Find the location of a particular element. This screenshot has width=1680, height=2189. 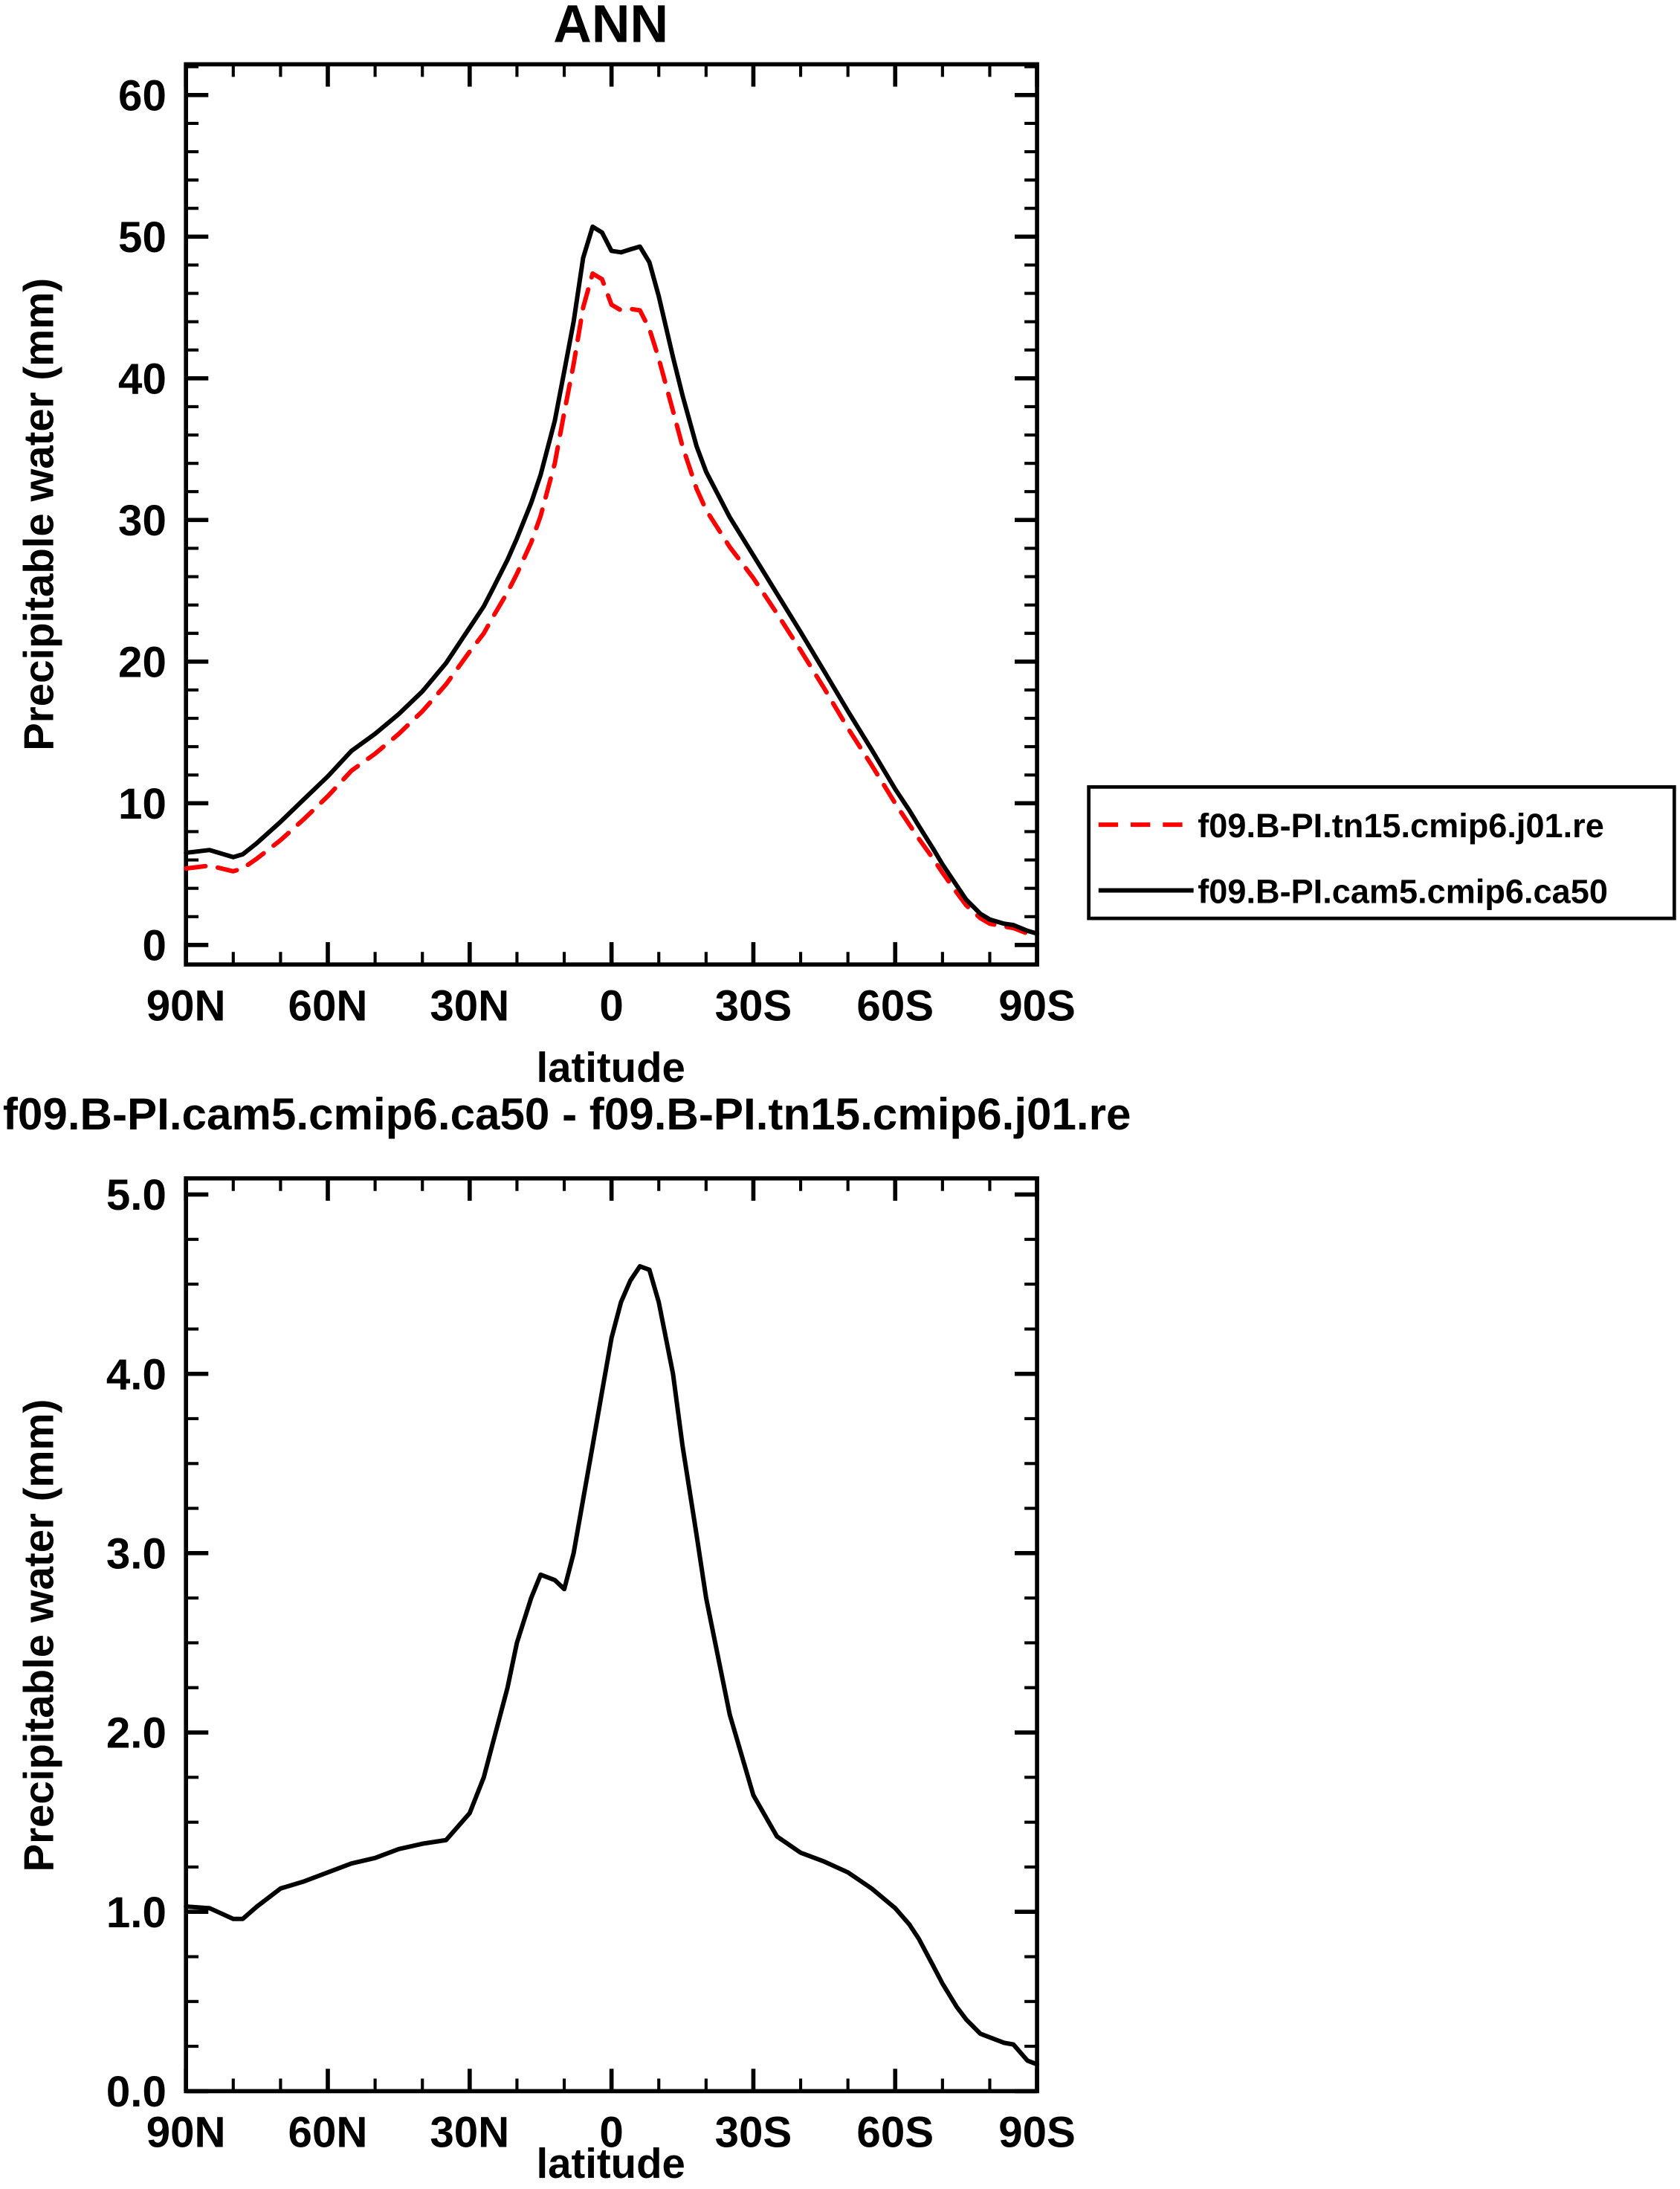

y-tick-label: 1.0 is located at coordinates (137, 1913).